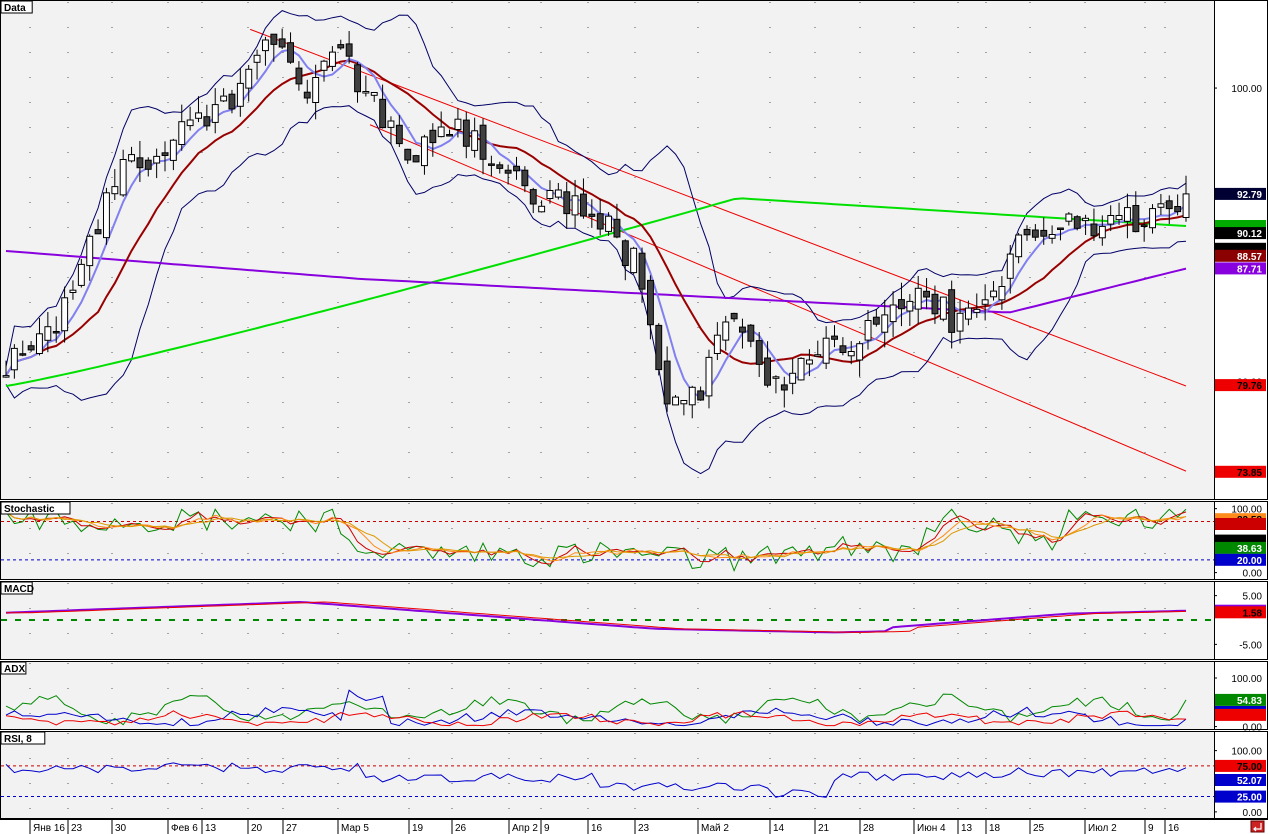 This screenshot has height=834, width=1268. I want to click on x-tick-label: Апр 2, so click(525, 828).